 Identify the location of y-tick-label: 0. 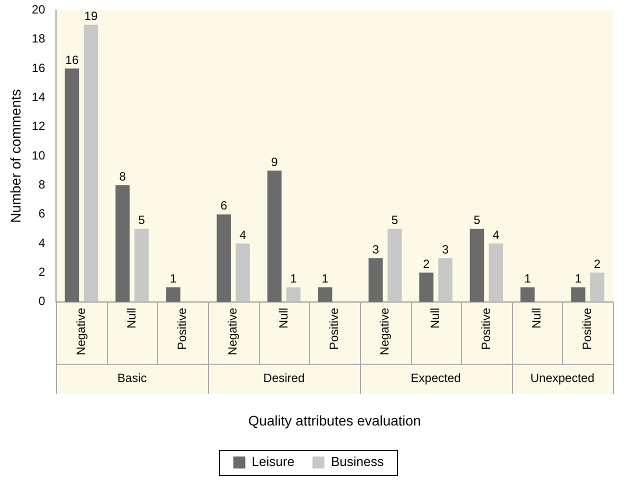
(42, 301).